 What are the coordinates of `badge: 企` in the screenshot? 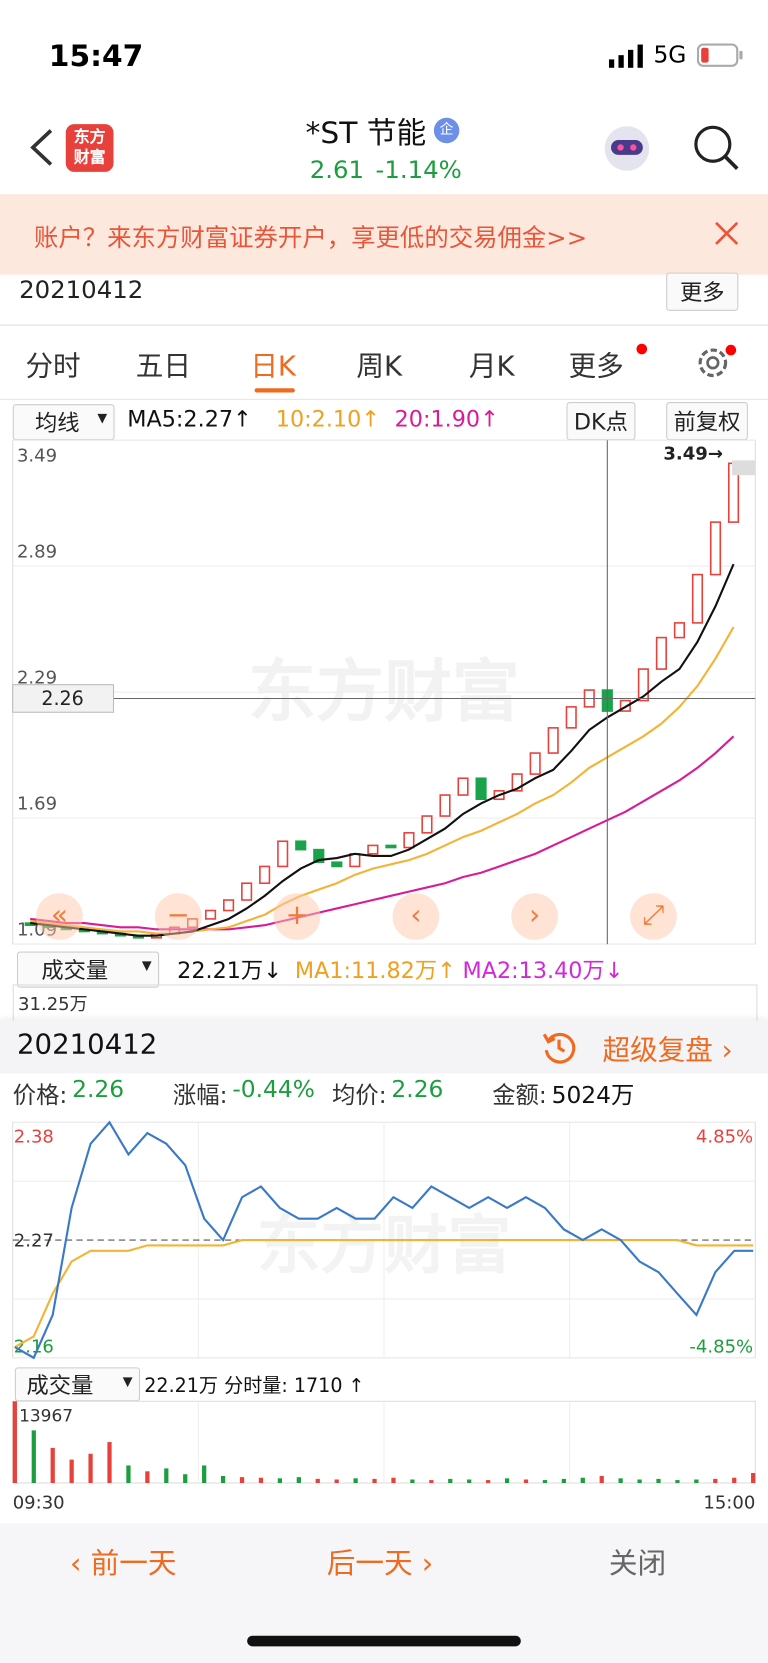 It's located at (446, 130).